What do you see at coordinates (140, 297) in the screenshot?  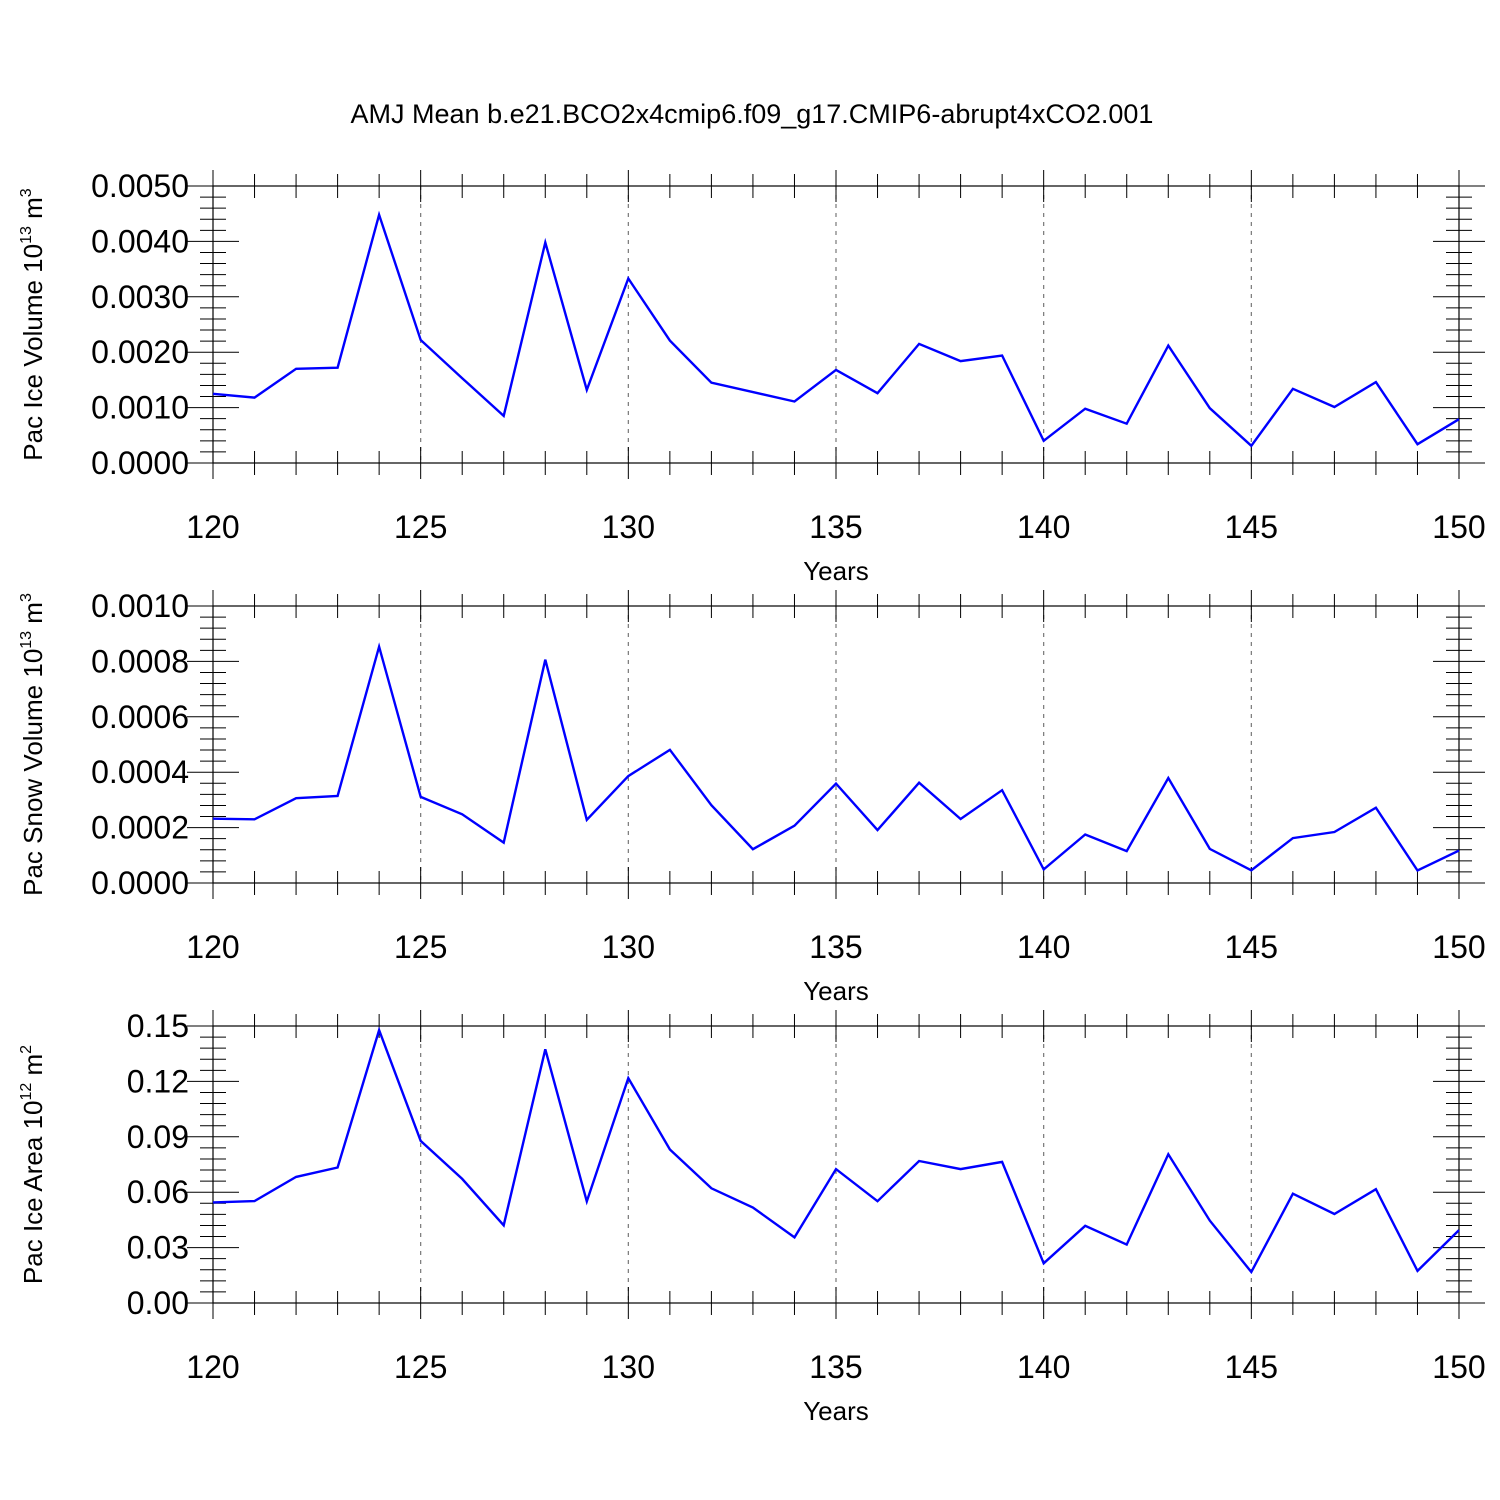 I see `y-tick-label: 0.0030` at bounding box center [140, 297].